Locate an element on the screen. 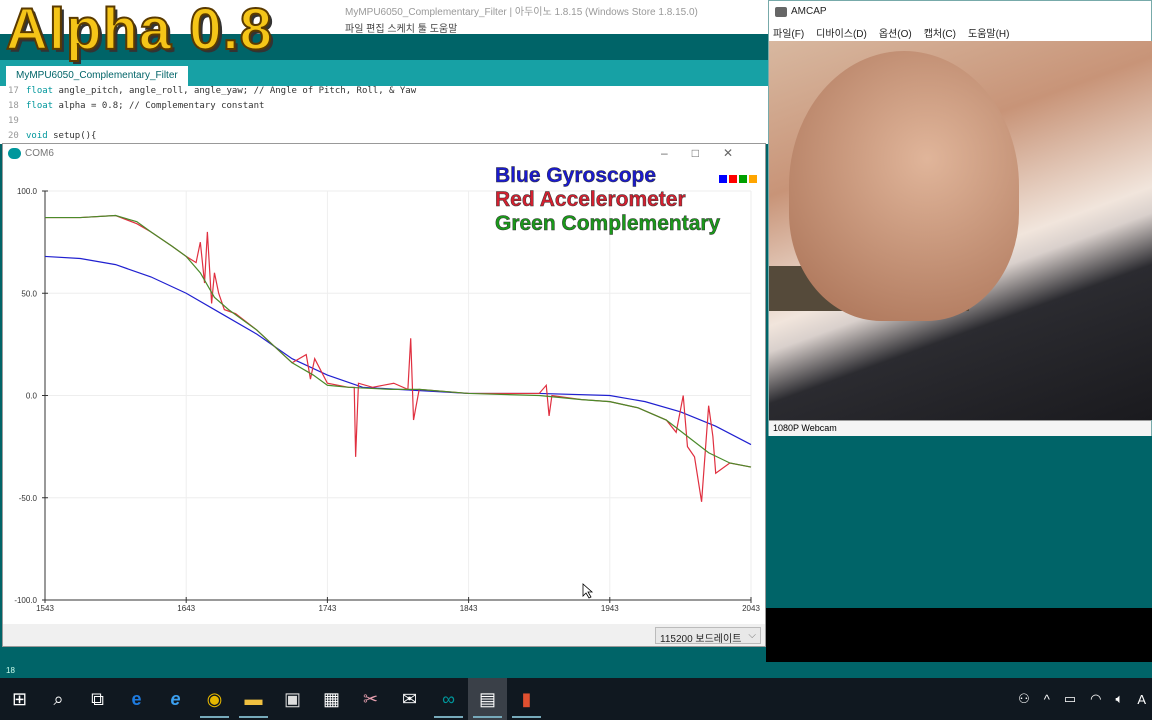  store-icon: ▣ is located at coordinates (292, 698).